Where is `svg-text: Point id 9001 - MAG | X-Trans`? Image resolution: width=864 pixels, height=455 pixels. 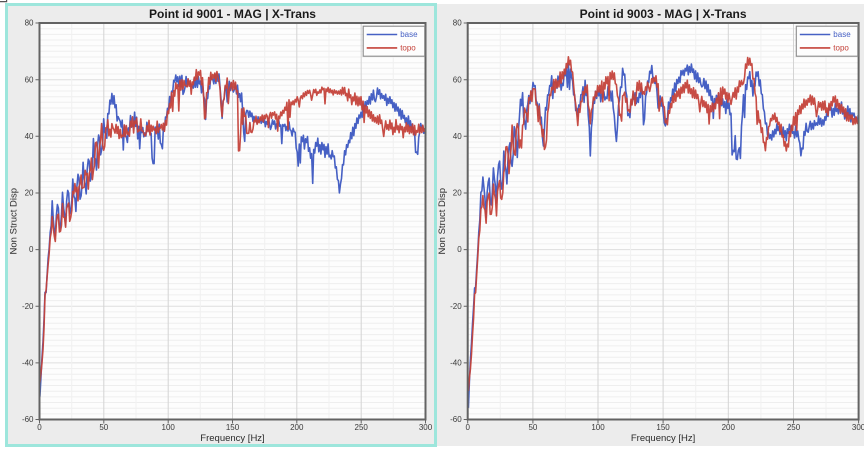
svg-text: Point id 9001 - MAG | X-Trans is located at coordinates (232, 14).